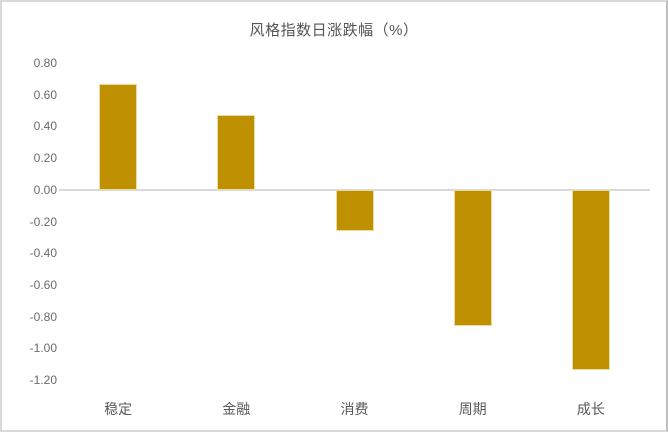  I want to click on category-label: 消费, so click(354, 409).